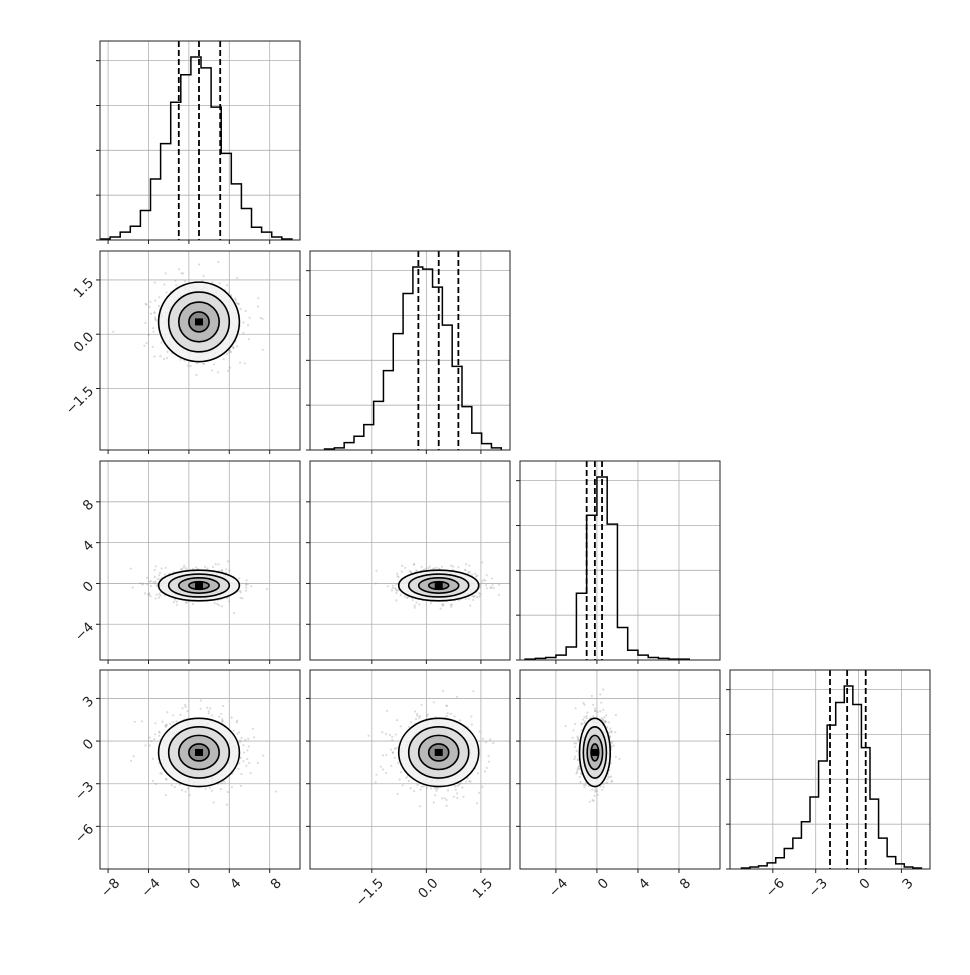 This screenshot has width=970, height=975. Describe the element at coordinates (84, 342) in the screenshot. I see `y-tick-label-param-2: 0.0` at that location.